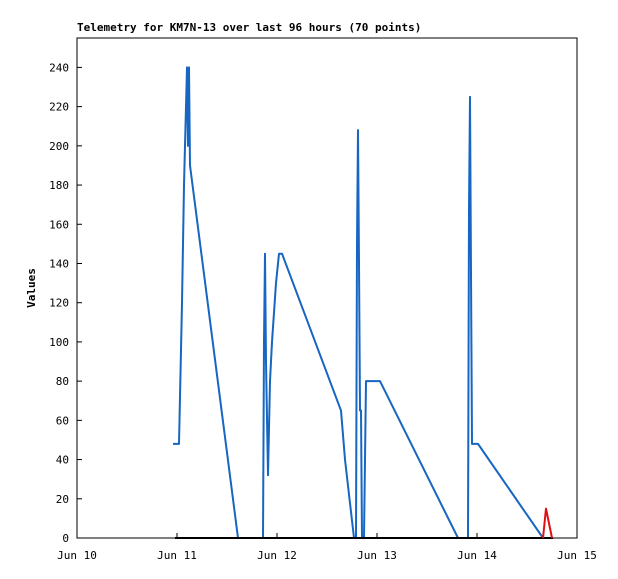 Image resolution: width=618 pixels, height=579 pixels. What do you see at coordinates (62, 460) in the screenshot?
I see `y-tick-label: 40` at bounding box center [62, 460].